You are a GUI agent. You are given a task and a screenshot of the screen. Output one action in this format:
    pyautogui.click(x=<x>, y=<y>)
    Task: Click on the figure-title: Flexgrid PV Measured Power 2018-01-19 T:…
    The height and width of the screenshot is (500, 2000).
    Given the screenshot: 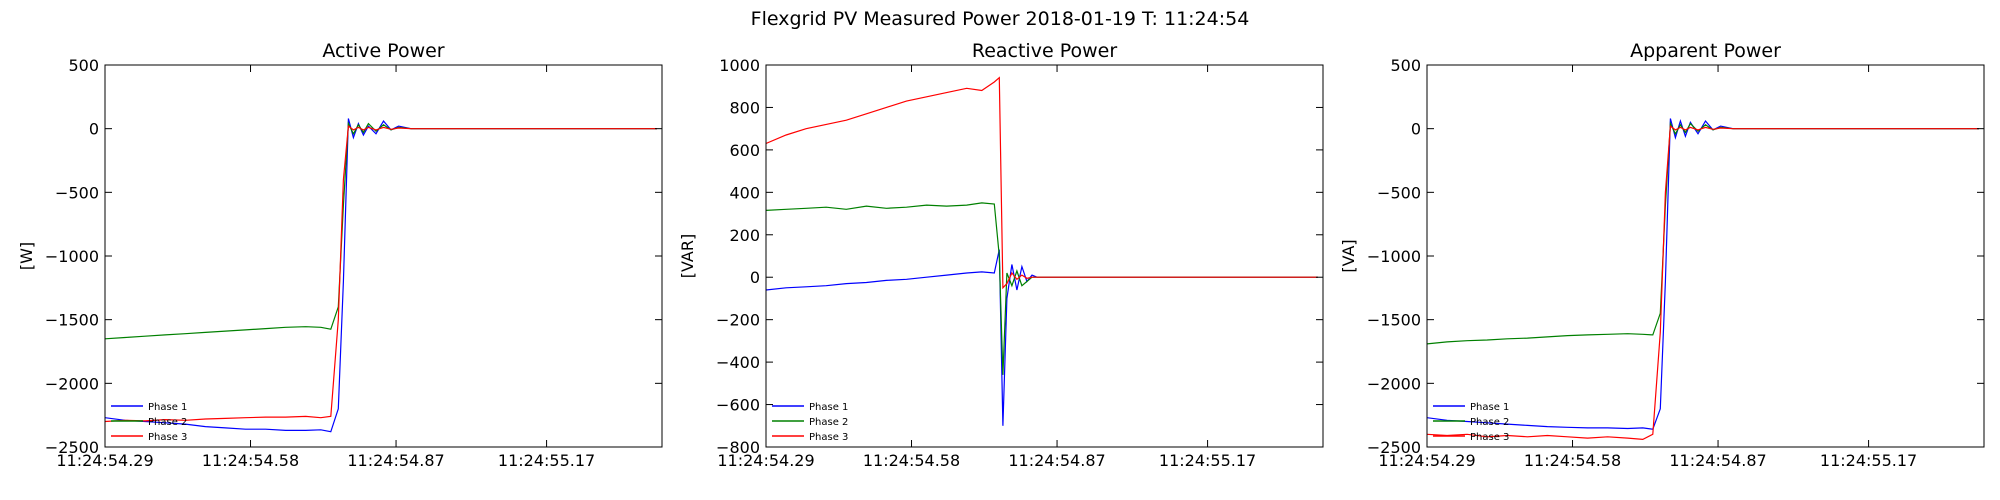 What is the action you would take?
    pyautogui.click(x=1000, y=19)
    